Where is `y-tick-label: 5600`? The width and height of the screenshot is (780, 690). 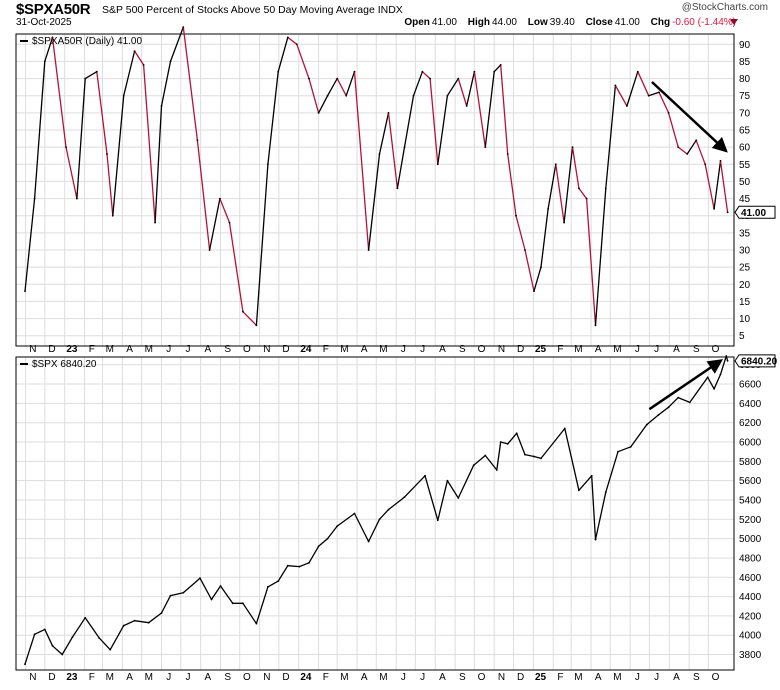 y-tick-label: 5600 is located at coordinates (750, 481).